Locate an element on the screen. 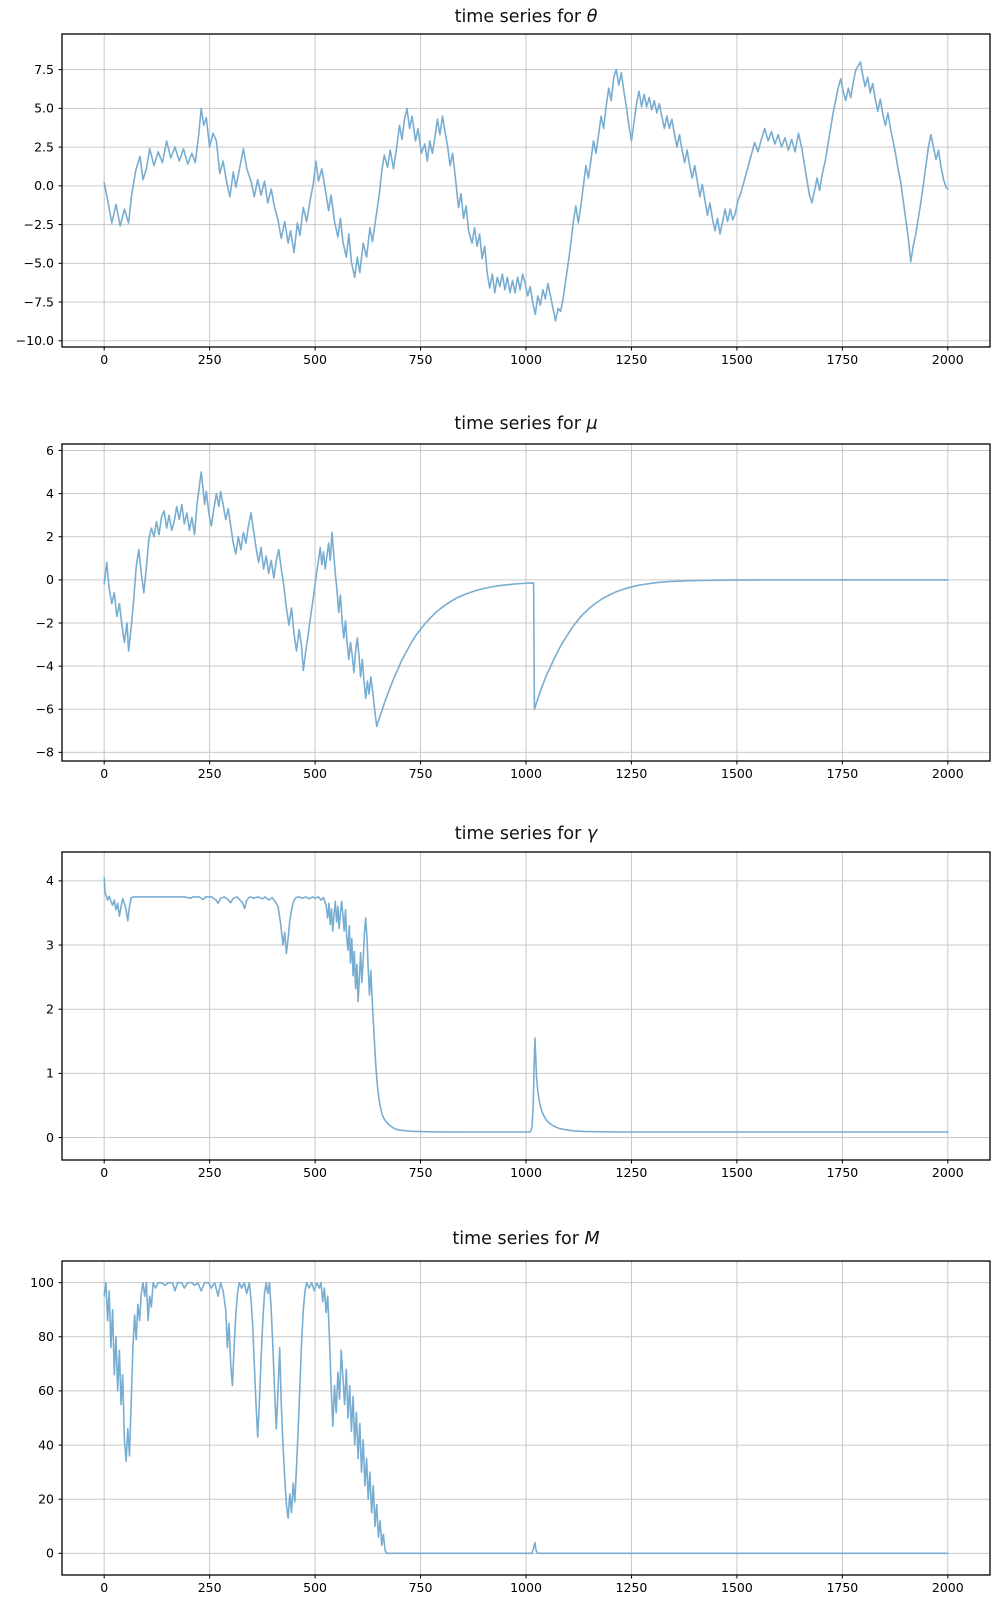  mu-symbol: μ is located at coordinates (592, 424).